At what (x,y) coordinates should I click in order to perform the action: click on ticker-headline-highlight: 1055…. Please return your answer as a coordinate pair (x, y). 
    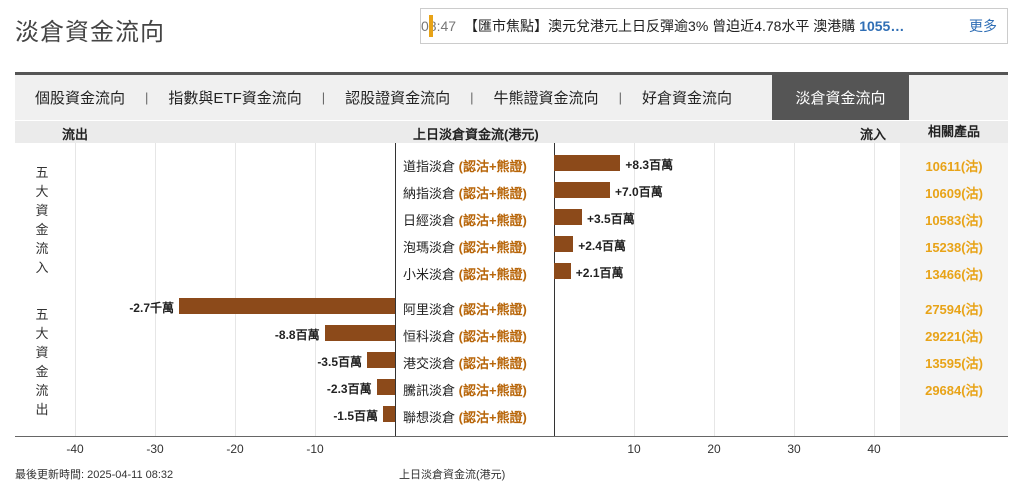
    Looking at the image, I should click on (882, 26).